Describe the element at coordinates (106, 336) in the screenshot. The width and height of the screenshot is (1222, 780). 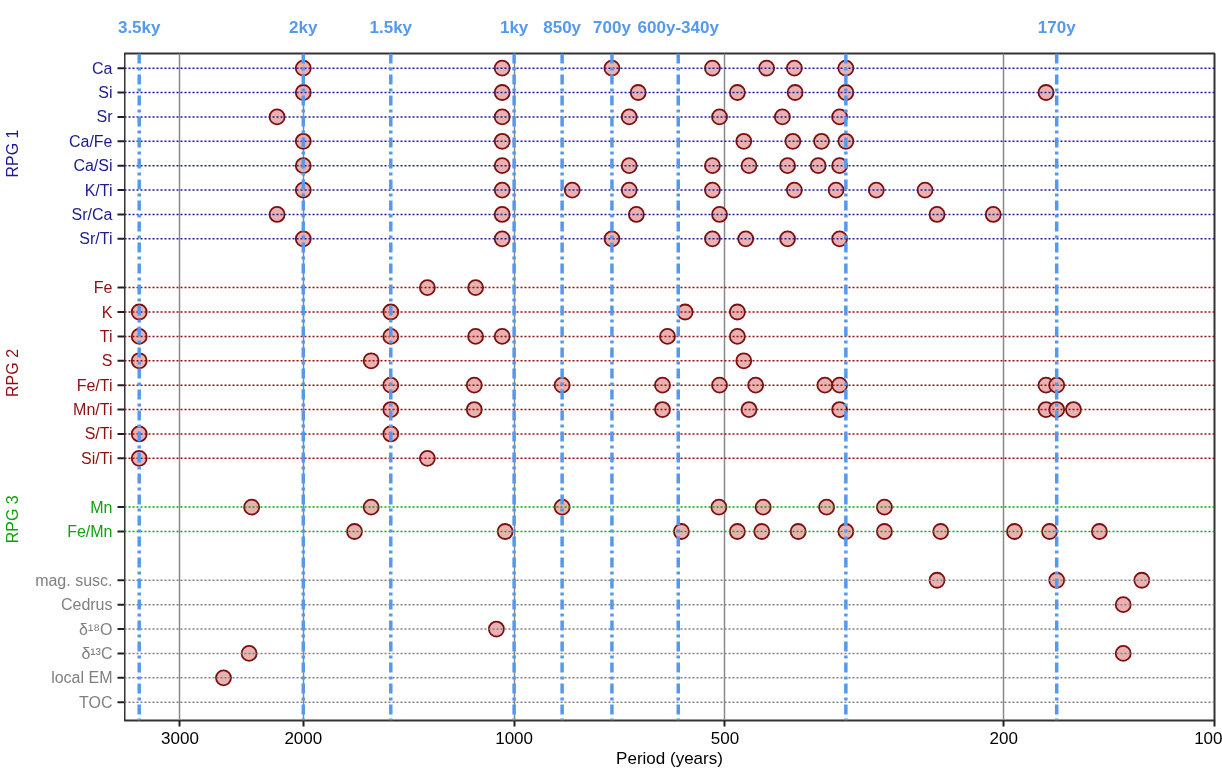
I see `y-tick-label: Ti` at that location.